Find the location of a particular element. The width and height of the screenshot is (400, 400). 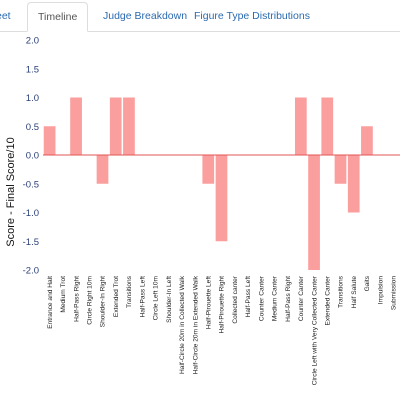

x-category-label: Collected canter is located at coordinates (235, 299).